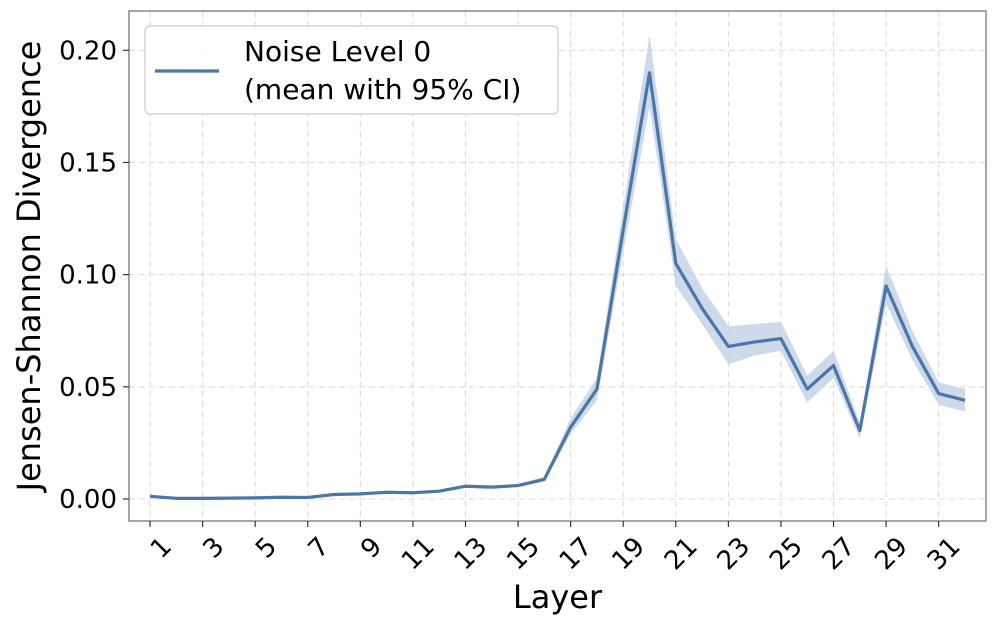 This screenshot has height=626, width=997. What do you see at coordinates (523, 554) in the screenshot?
I see `x-tick-label: 15` at bounding box center [523, 554].